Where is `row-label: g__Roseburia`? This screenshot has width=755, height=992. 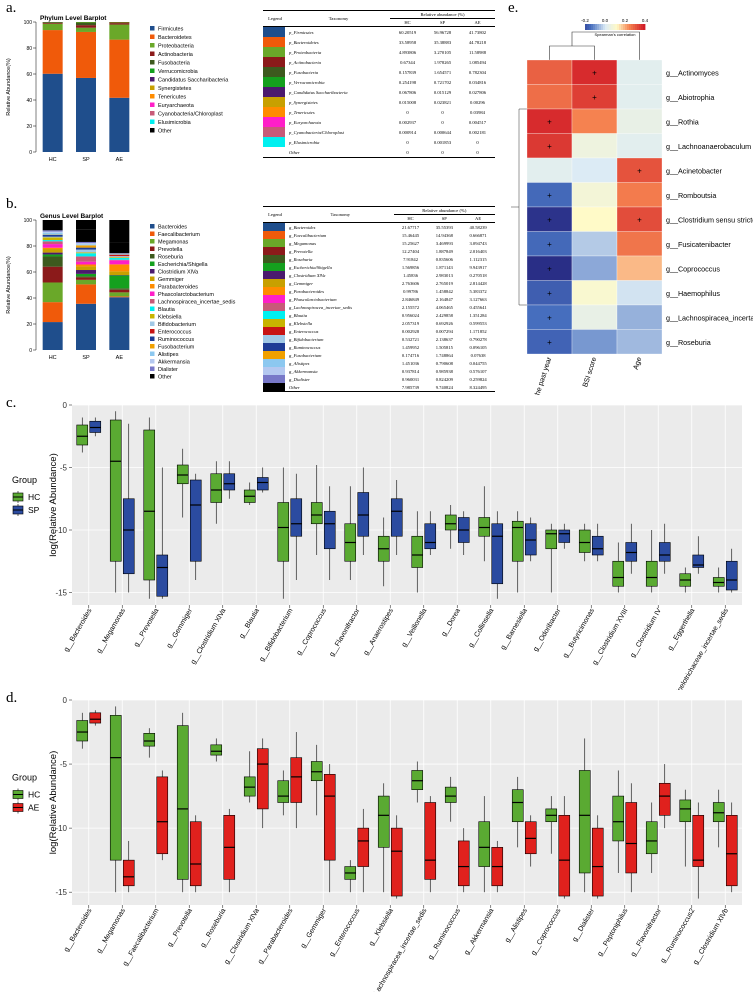 row-label: g__Roseburia is located at coordinates (688, 342).